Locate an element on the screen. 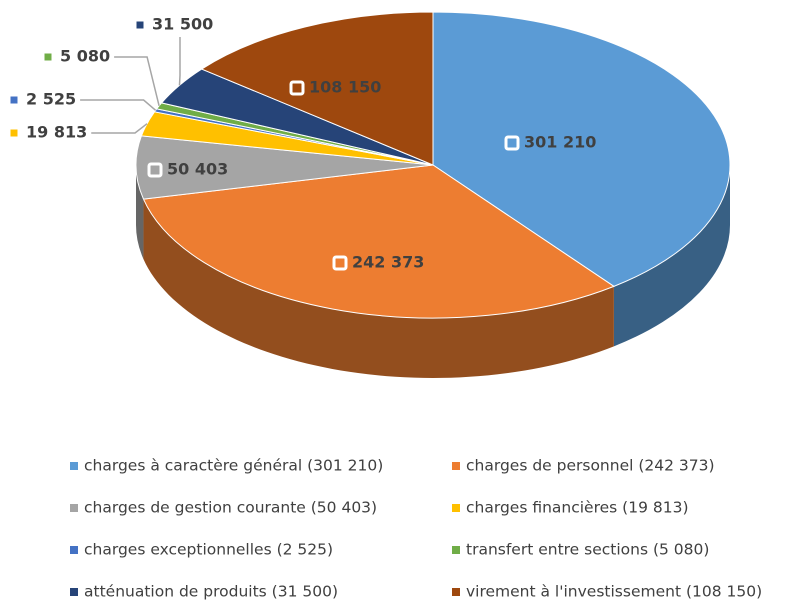 This screenshot has width=812, height=604. value-label: 242 373 is located at coordinates (388, 262).